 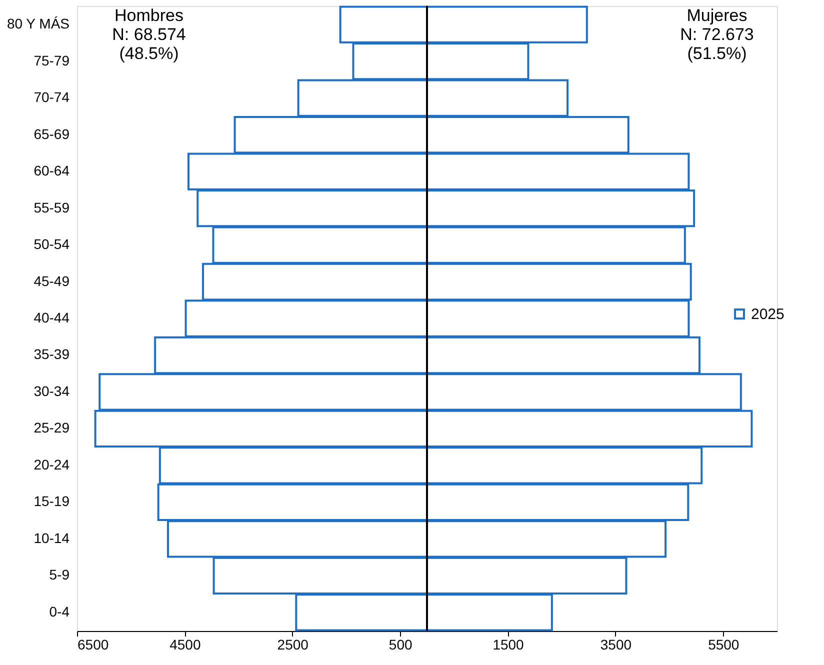 What do you see at coordinates (52, 501) in the screenshot?
I see `y-tick-label: 15-19` at bounding box center [52, 501].